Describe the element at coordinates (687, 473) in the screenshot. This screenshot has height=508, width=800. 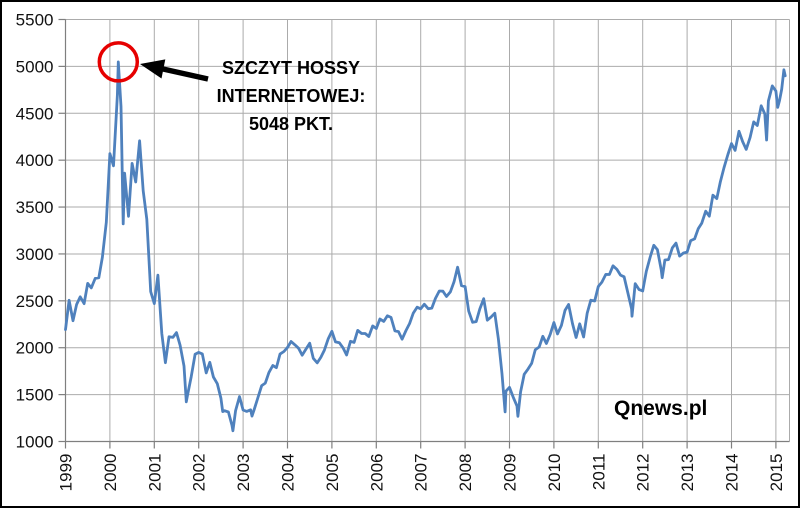
I see `x-tick-label: 2013` at that location.